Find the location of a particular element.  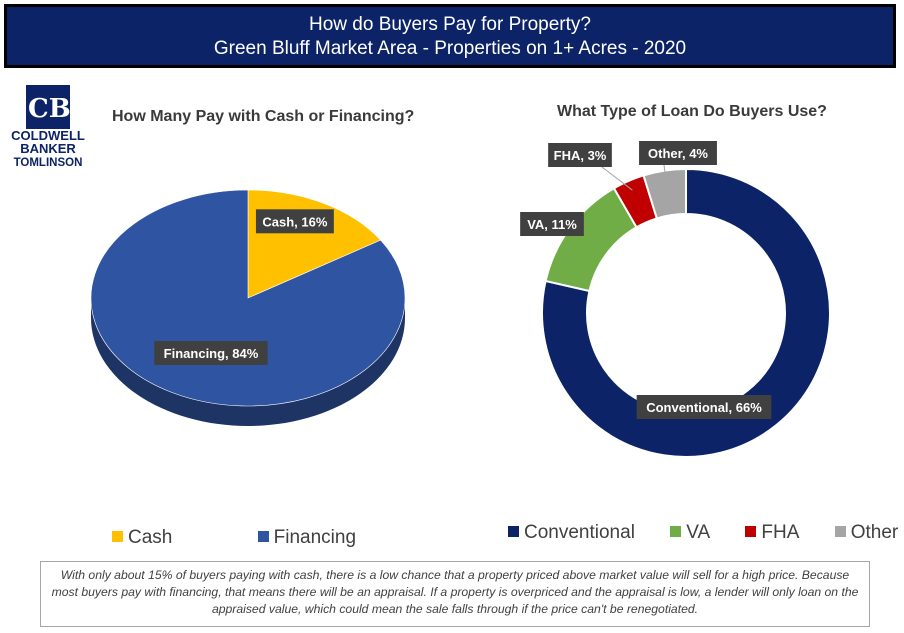

legend-label-va: VA is located at coordinates (698, 532).